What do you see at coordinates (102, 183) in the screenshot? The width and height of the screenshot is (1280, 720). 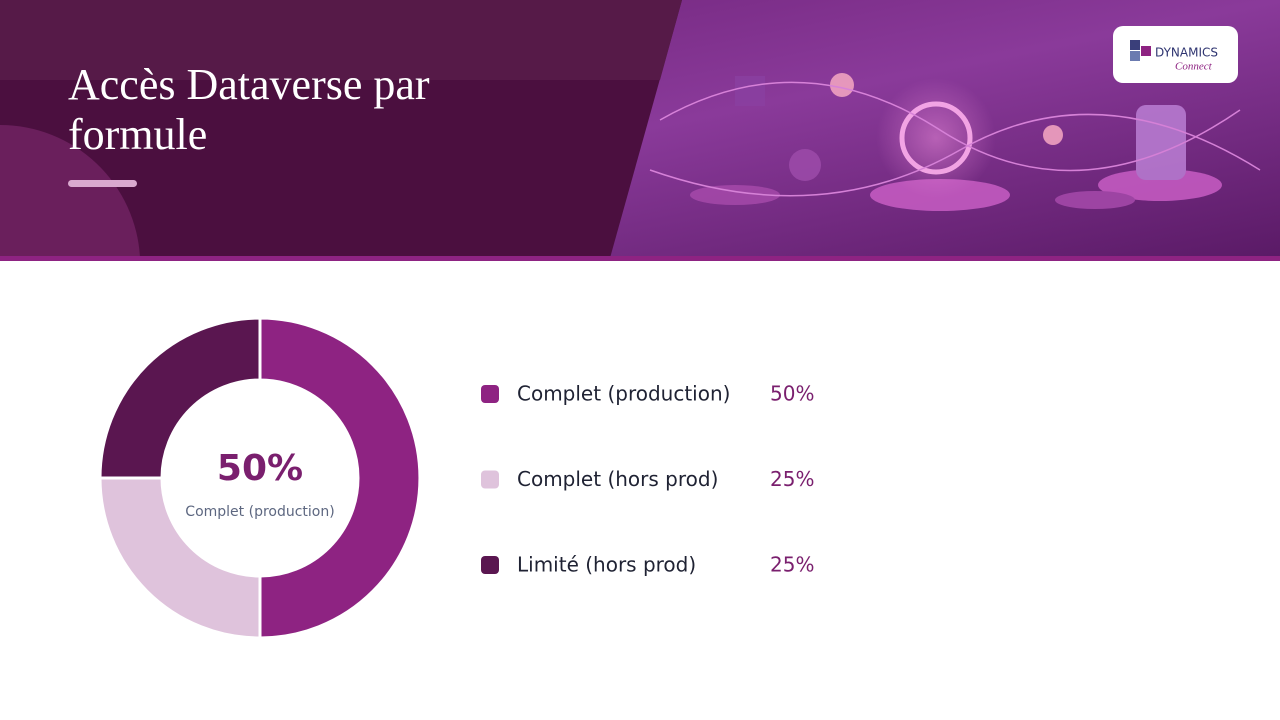 I see `title-underline` at bounding box center [102, 183].